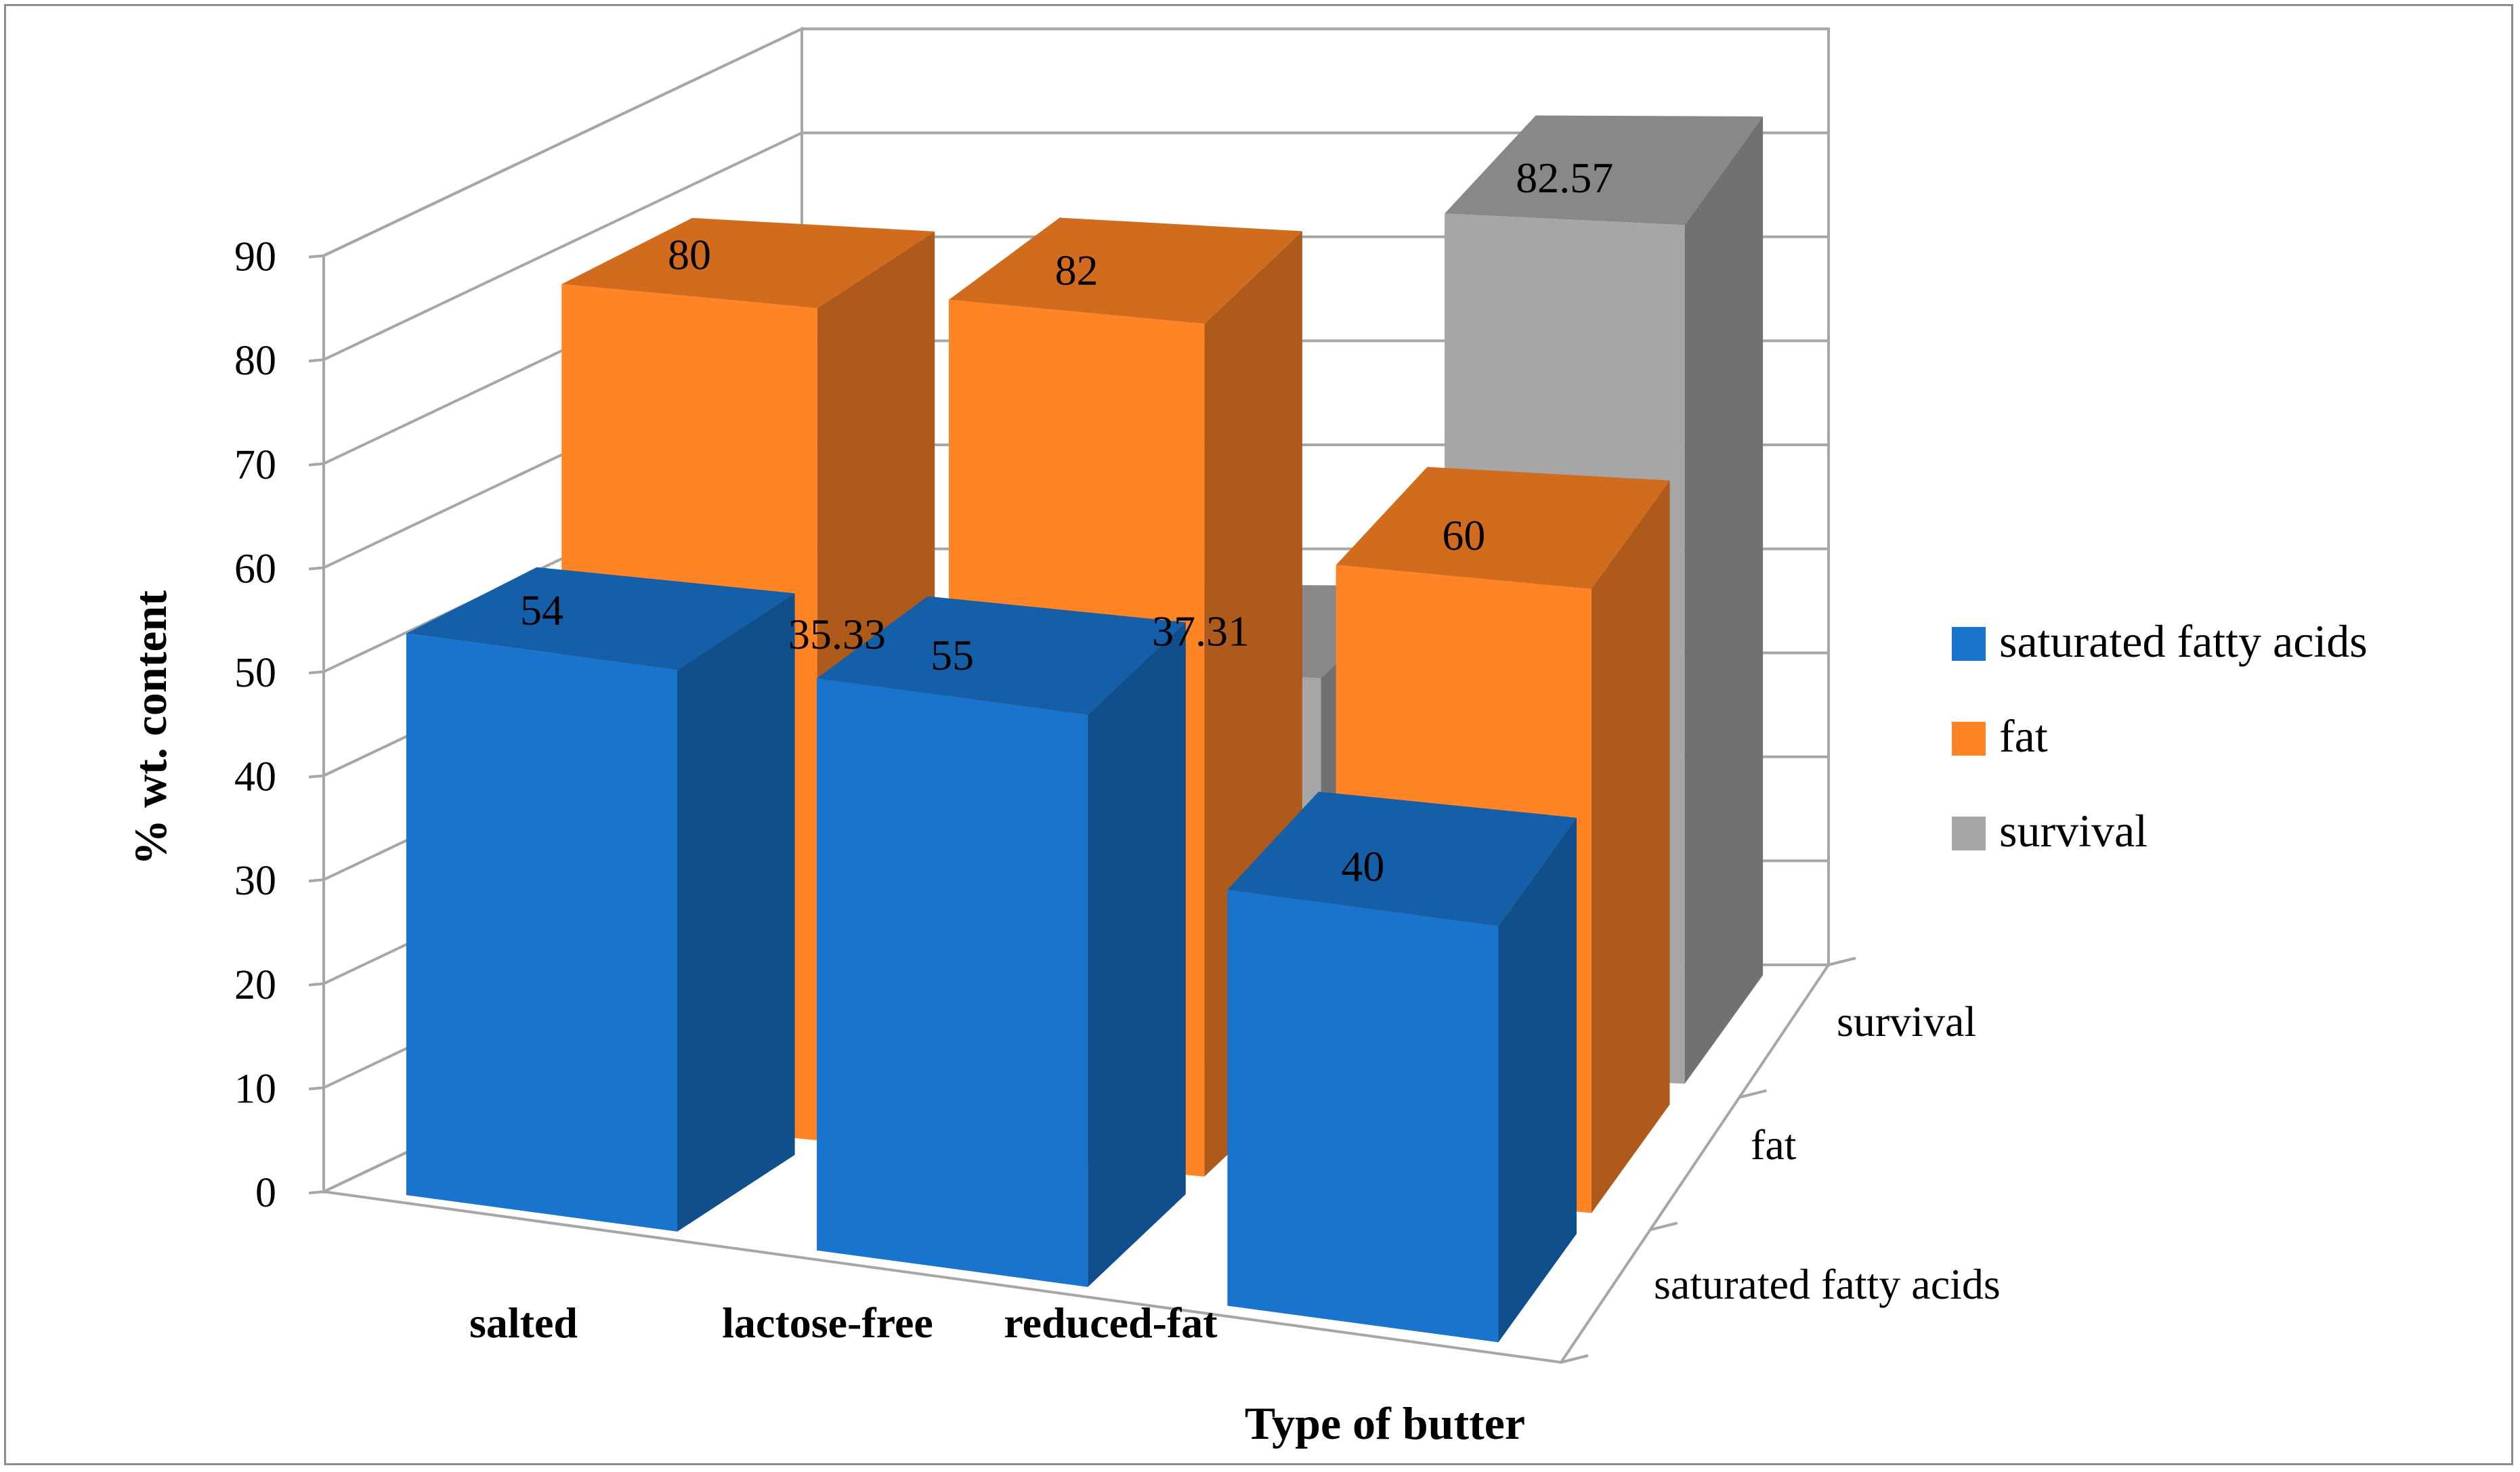 The width and height of the screenshot is (2520, 1472). Describe the element at coordinates (542, 610) in the screenshot. I see `data-label: 54` at that location.